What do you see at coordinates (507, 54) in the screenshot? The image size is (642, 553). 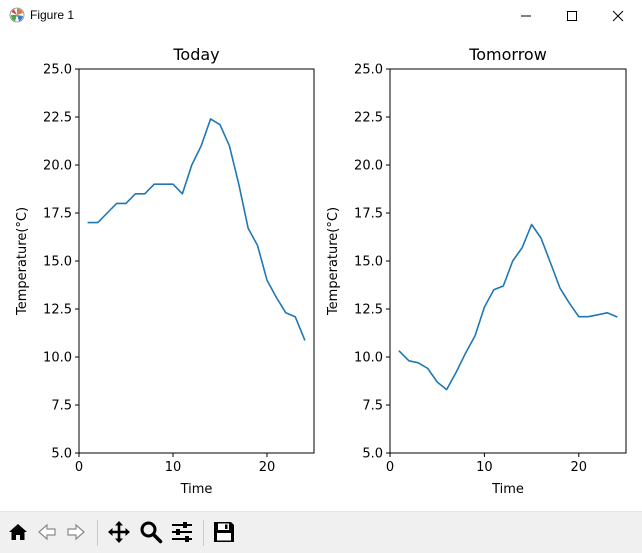 I see `chart-title: Tomorrow` at bounding box center [507, 54].